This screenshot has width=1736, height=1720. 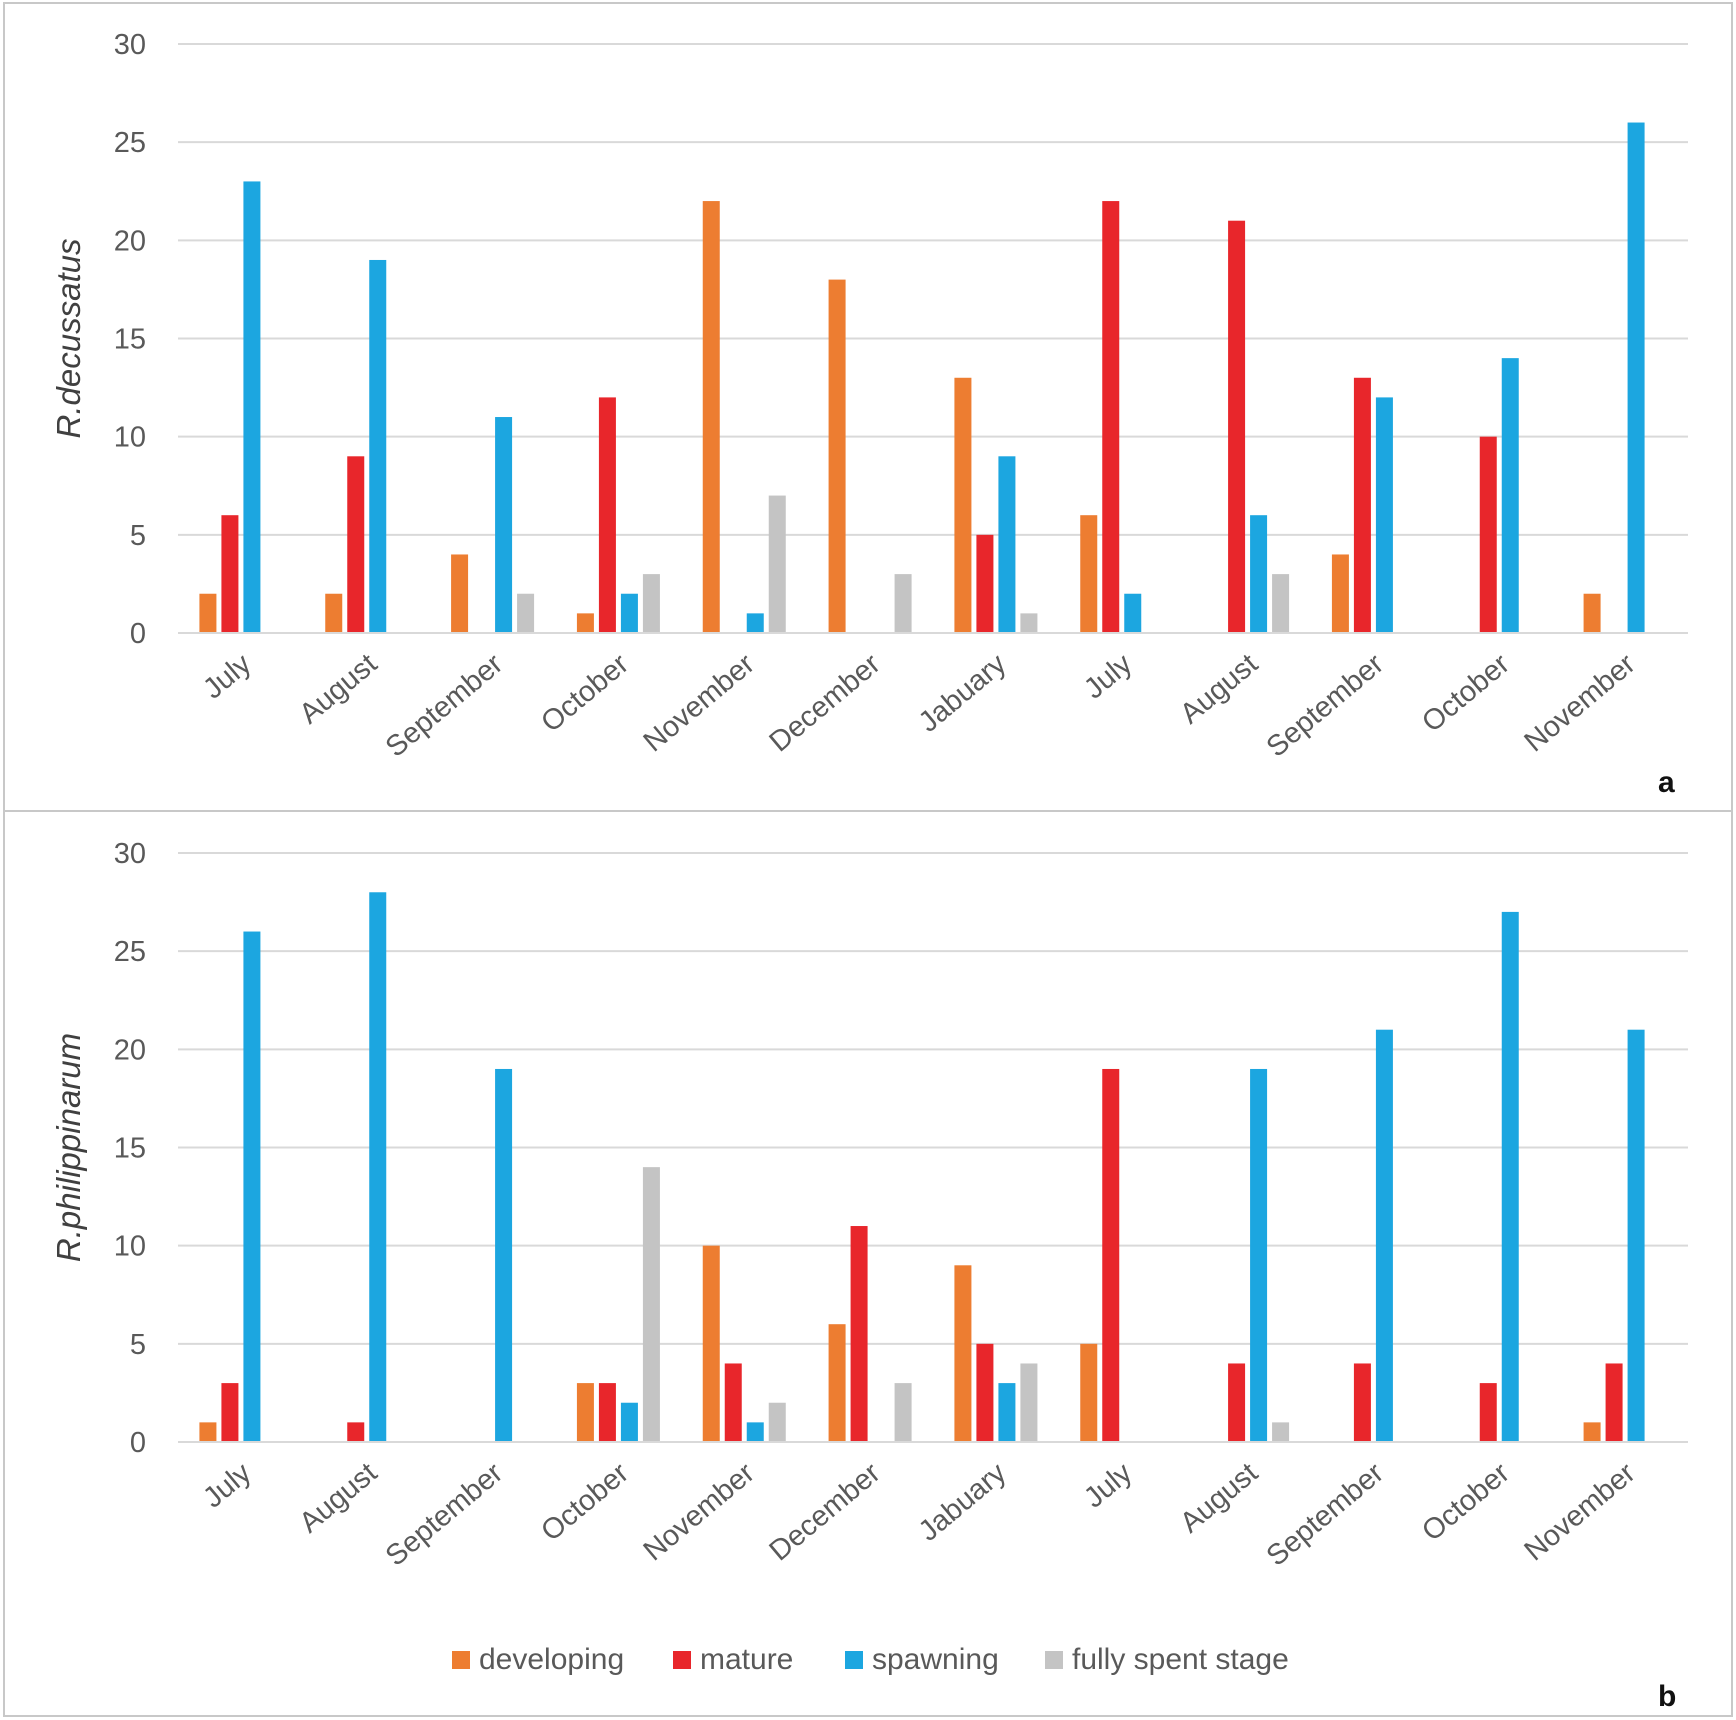 What do you see at coordinates (130, 241) in the screenshot?
I see `panel-a-y-tick-label: 20` at bounding box center [130, 241].